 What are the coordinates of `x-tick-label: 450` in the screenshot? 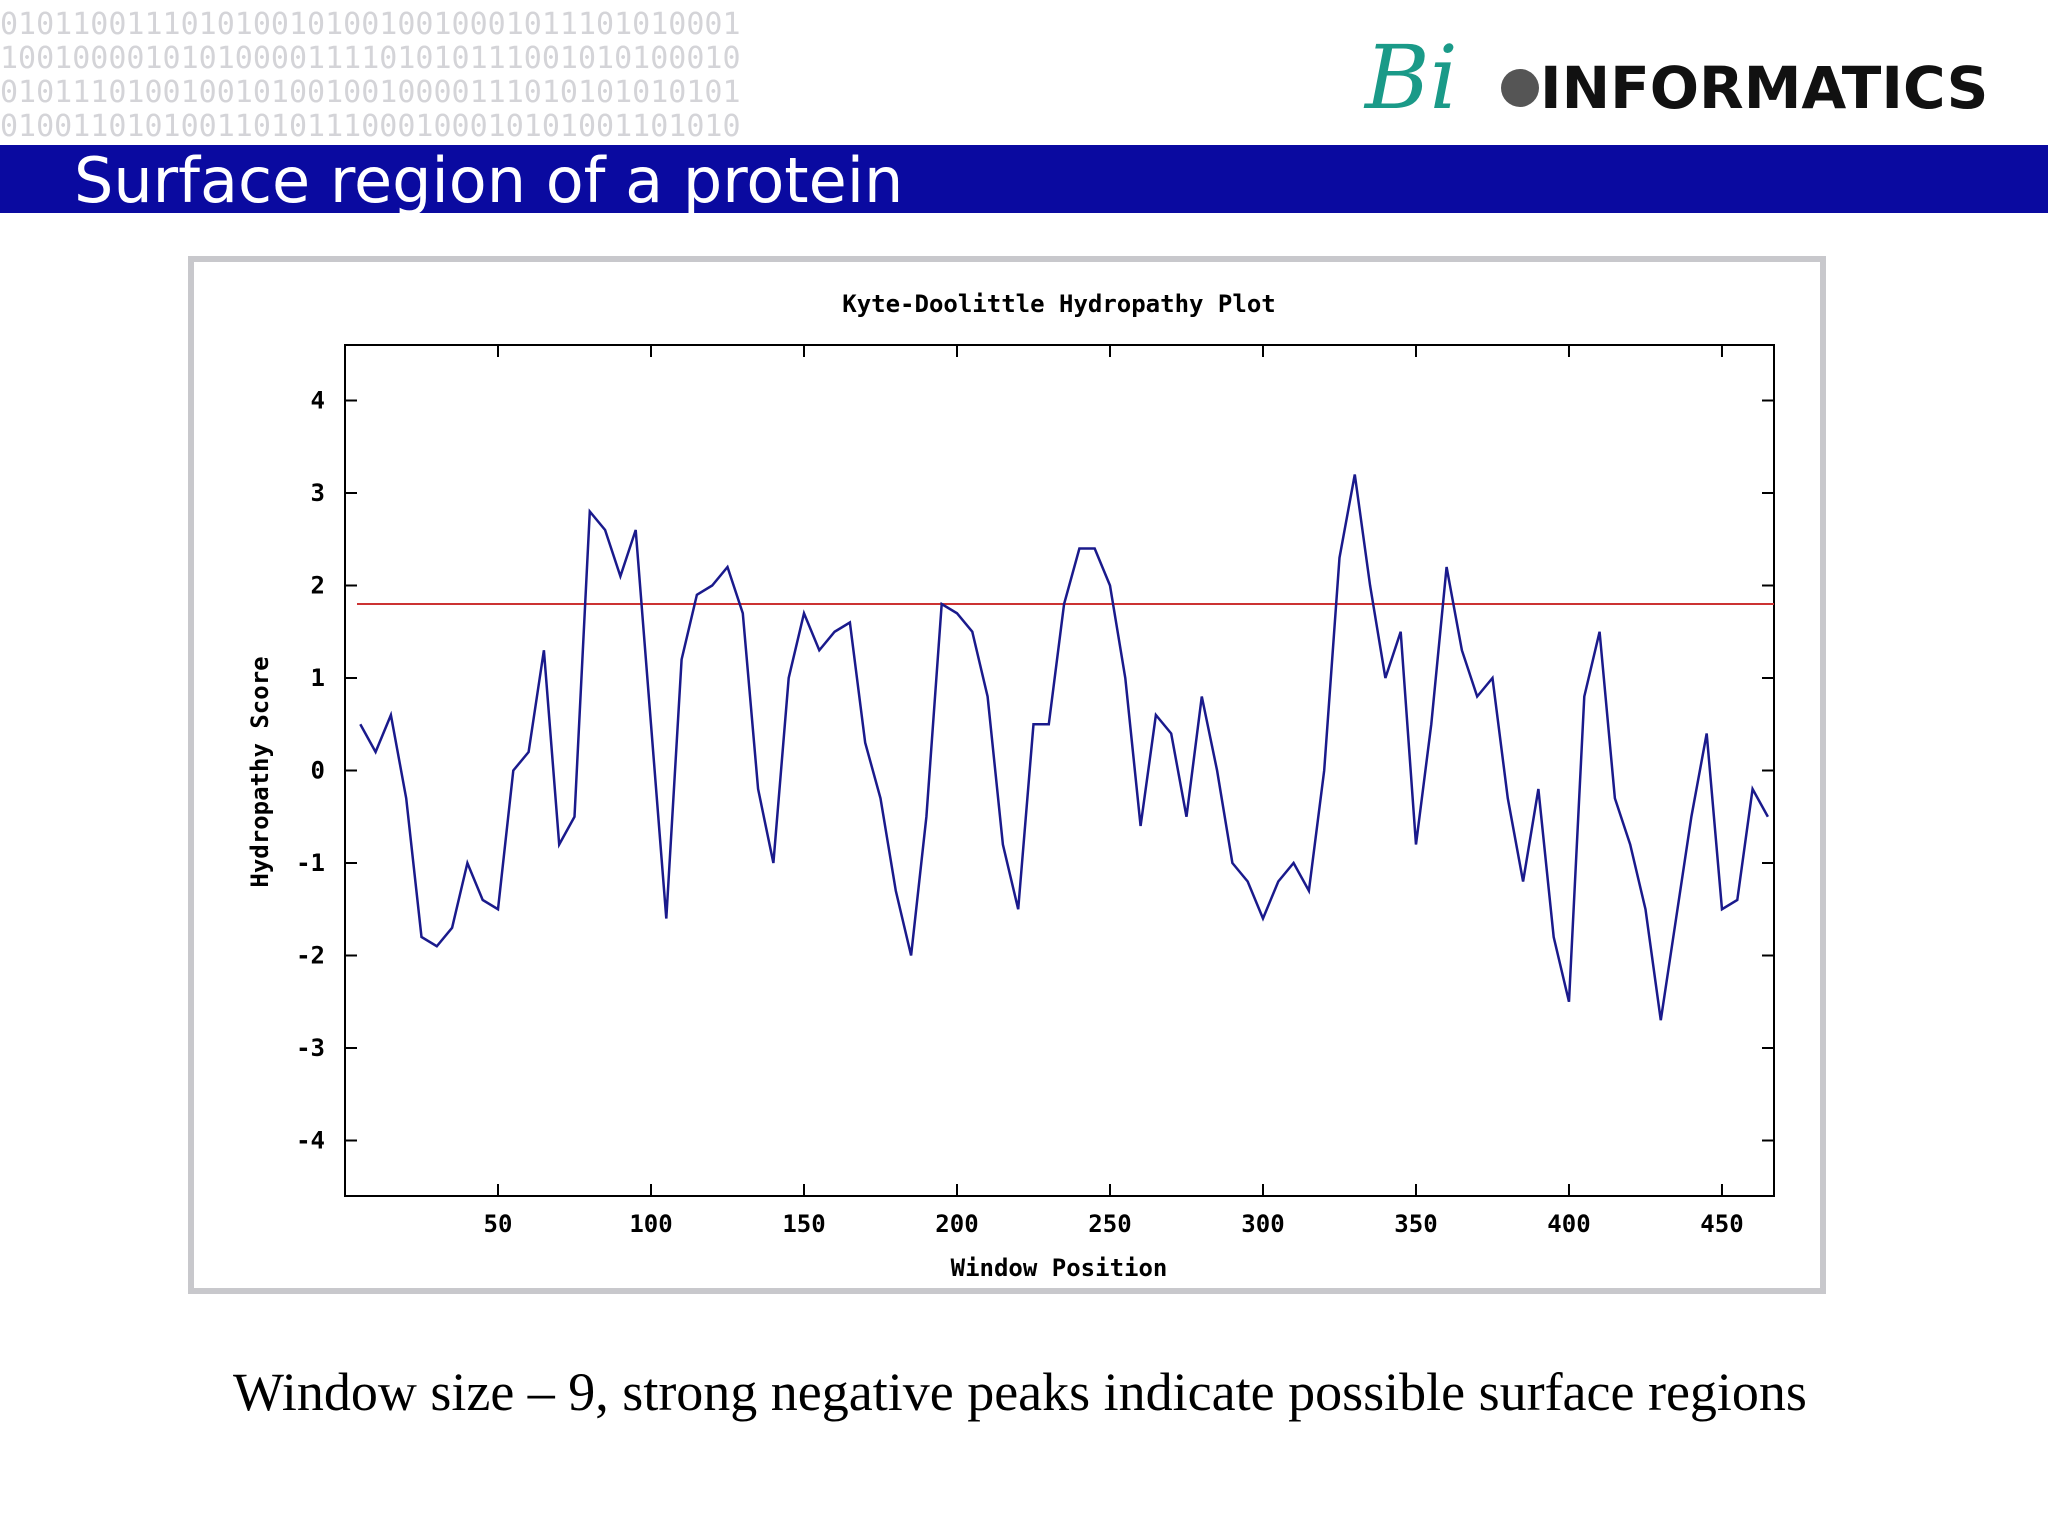 It's located at (1721, 1224).